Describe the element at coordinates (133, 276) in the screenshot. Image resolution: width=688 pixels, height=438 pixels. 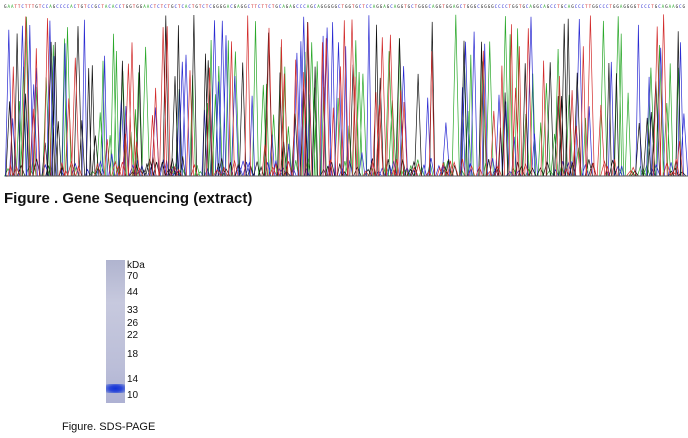
I see `marker-70: 70` at that location.